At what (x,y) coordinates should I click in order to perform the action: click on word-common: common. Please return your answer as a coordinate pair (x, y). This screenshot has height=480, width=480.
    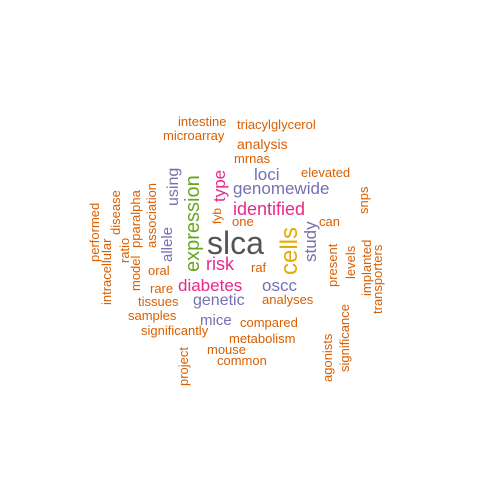
    Looking at the image, I should click on (242, 360).